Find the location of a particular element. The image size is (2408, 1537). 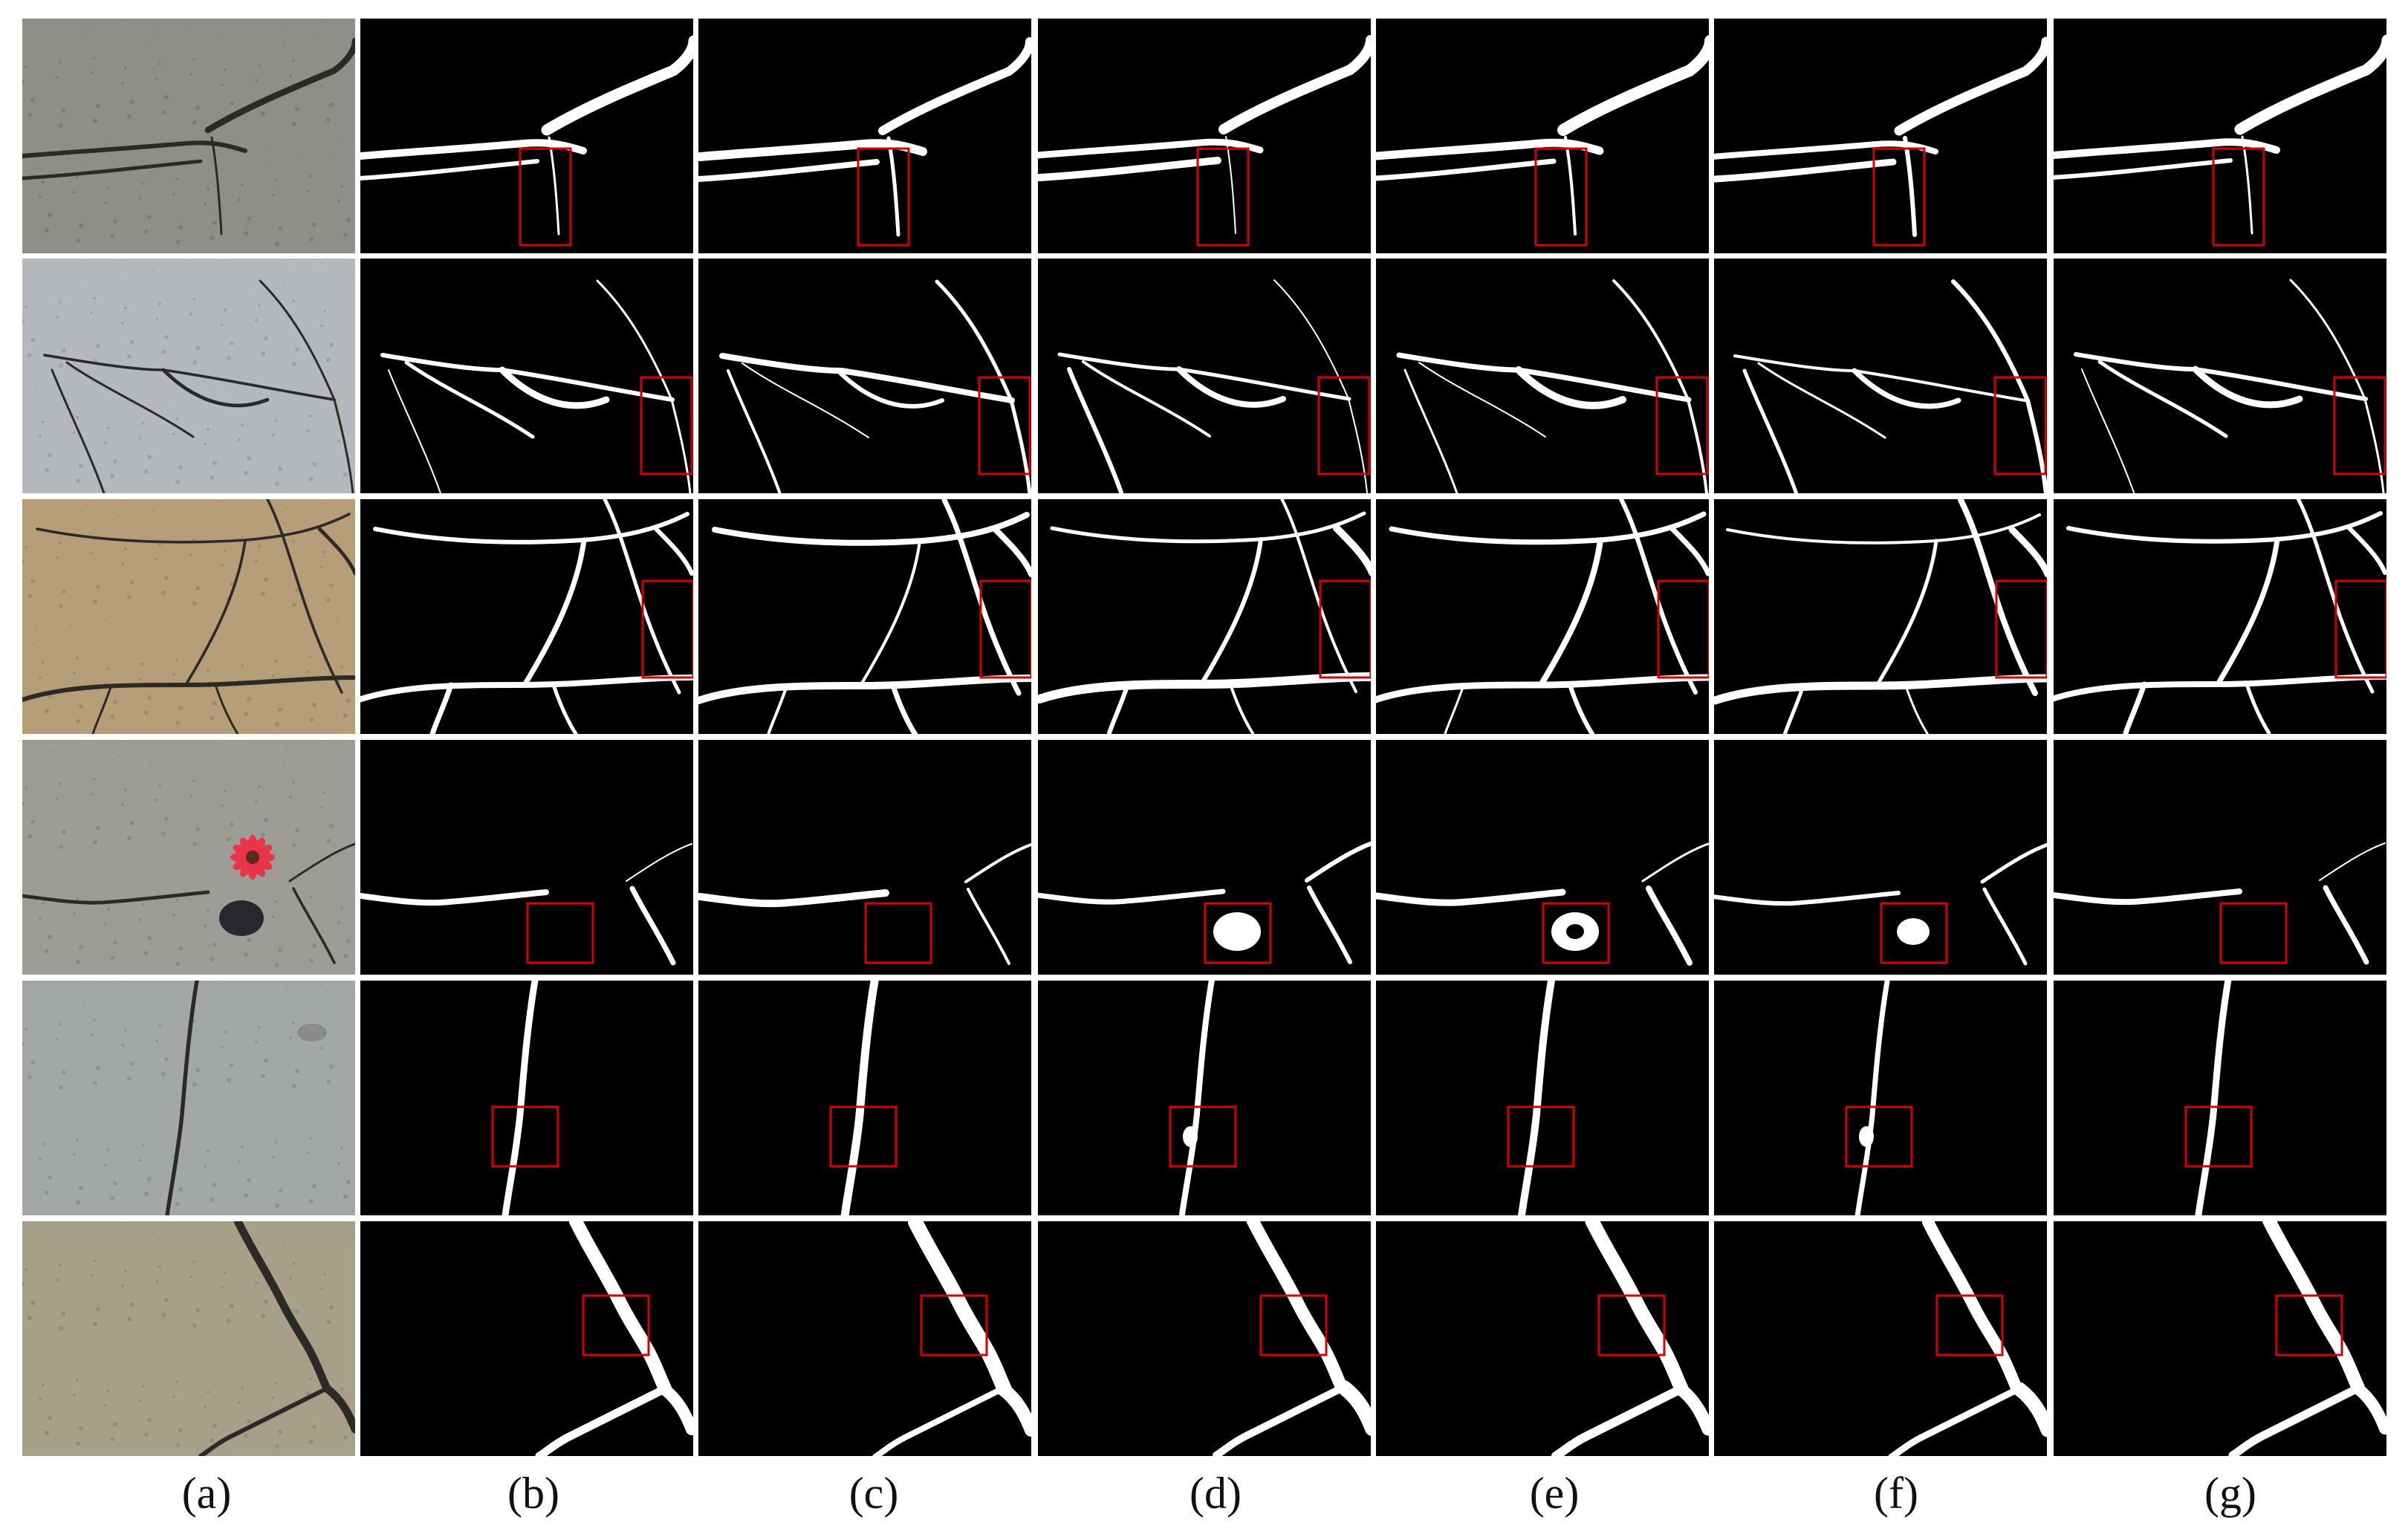

column-label-f: (f) is located at coordinates (1896, 1493).